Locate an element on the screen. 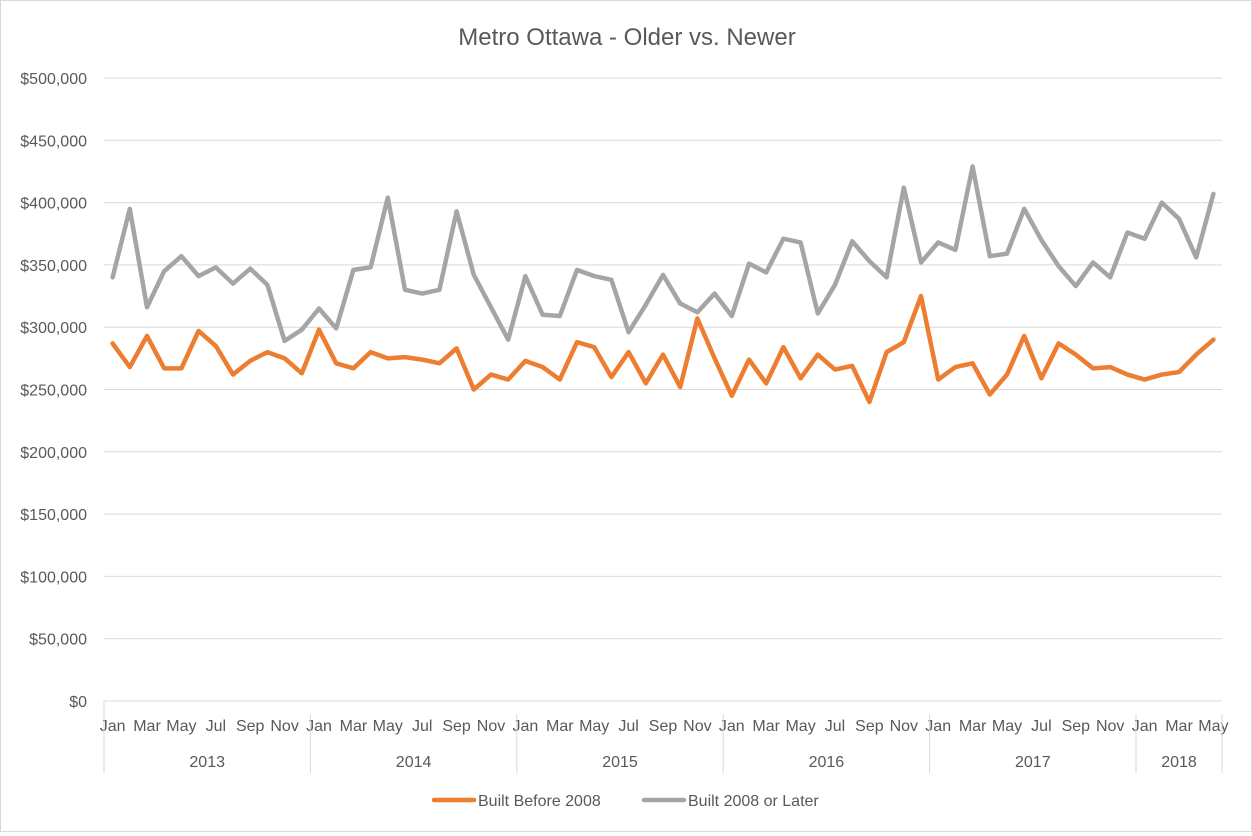 The image size is (1252, 836). chart-title: Metro Ottawa - Older vs. Newer is located at coordinates (626, 37).